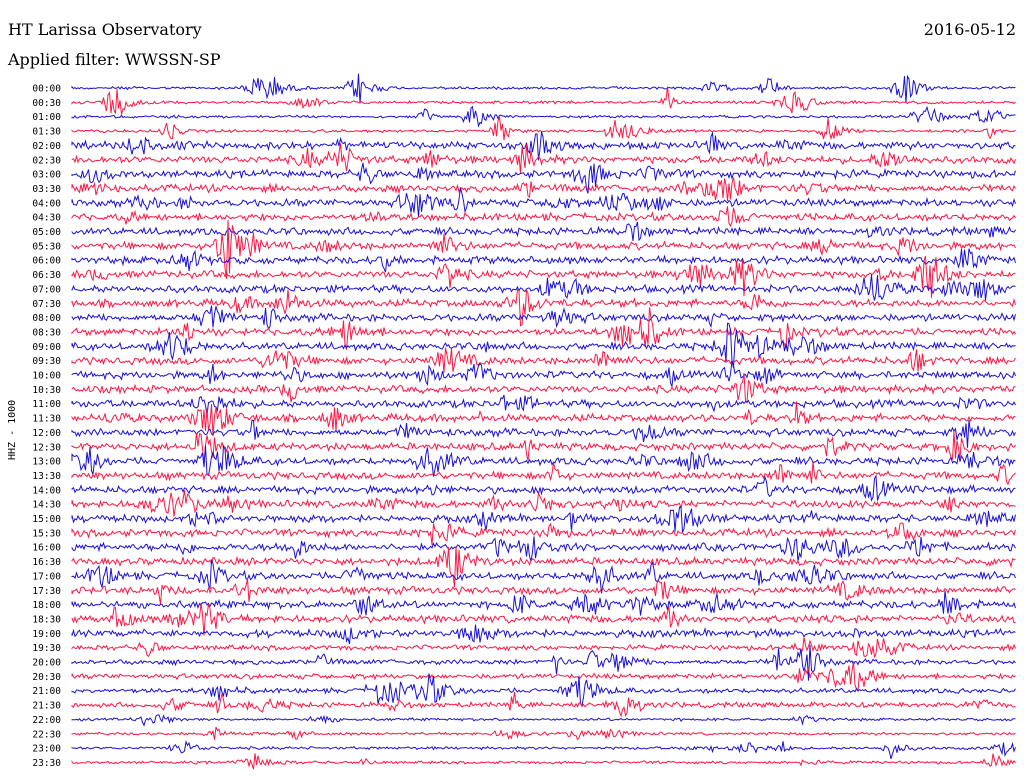 This screenshot has width=1024, height=780. Describe the element at coordinates (12, 430) in the screenshot. I see `channel-label: HHZ - 1000` at that location.